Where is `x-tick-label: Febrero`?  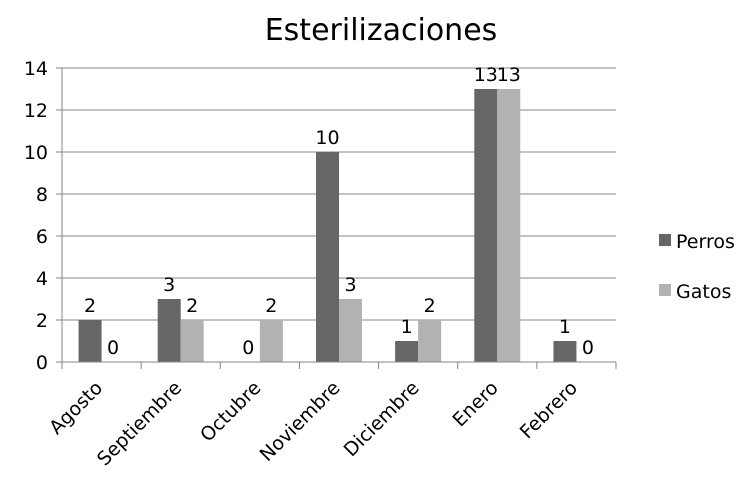
x-tick-label: Febrero is located at coordinates (549, 410).